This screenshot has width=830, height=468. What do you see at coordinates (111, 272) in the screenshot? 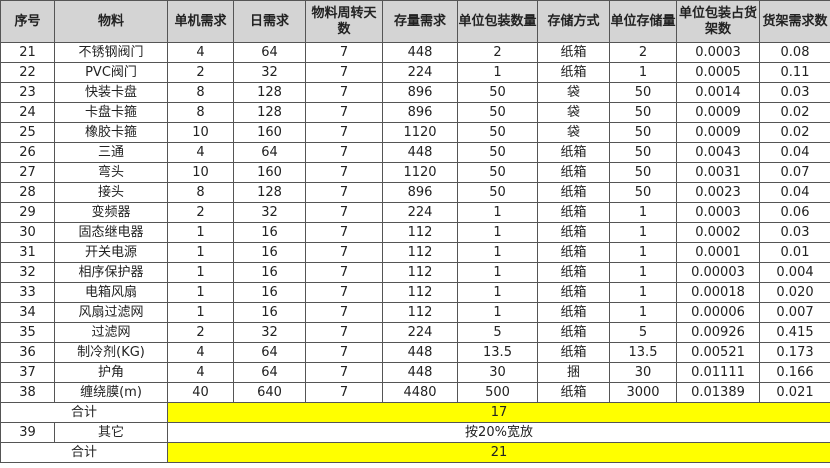
I see `table-cell: 相序保护器` at bounding box center [111, 272].